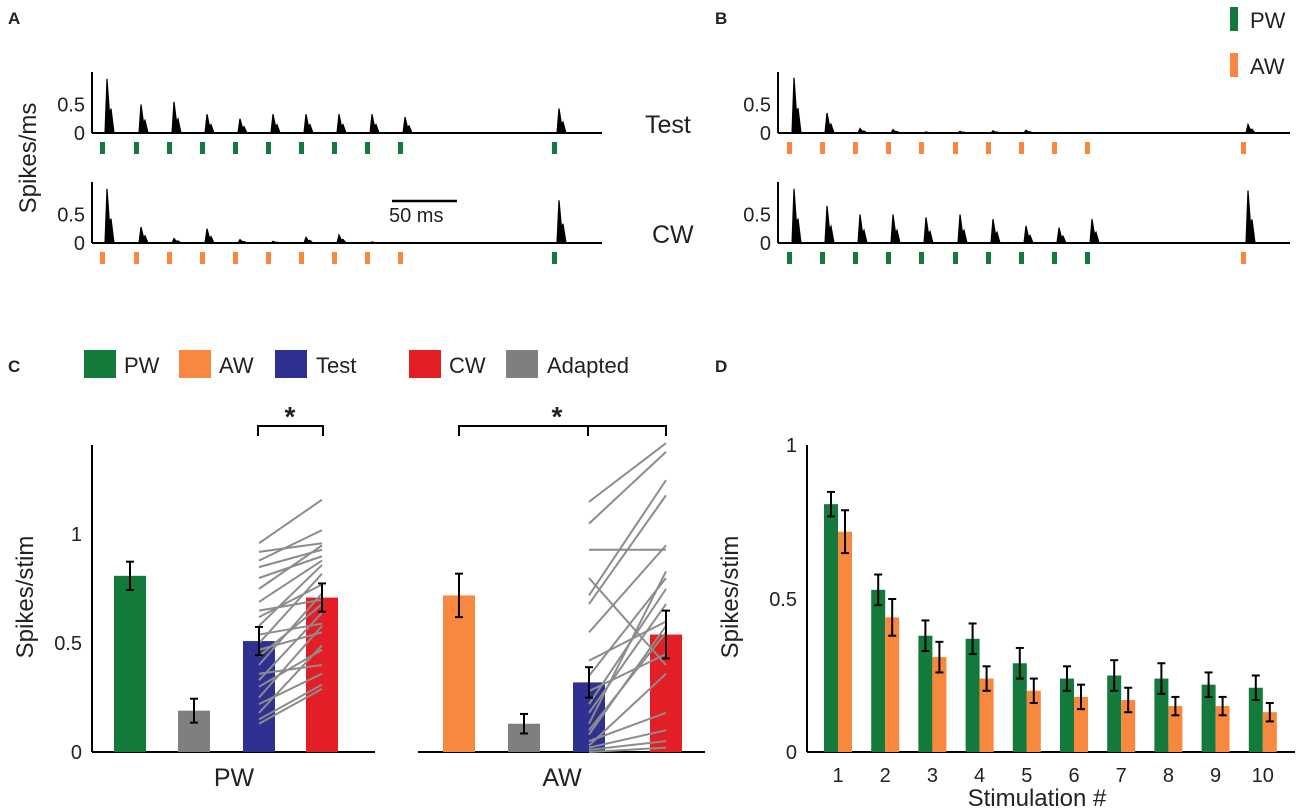 This screenshot has width=1300, height=811. What do you see at coordinates (522, 364) in the screenshot?
I see `legend-c-adapted-swatch` at bounding box center [522, 364].